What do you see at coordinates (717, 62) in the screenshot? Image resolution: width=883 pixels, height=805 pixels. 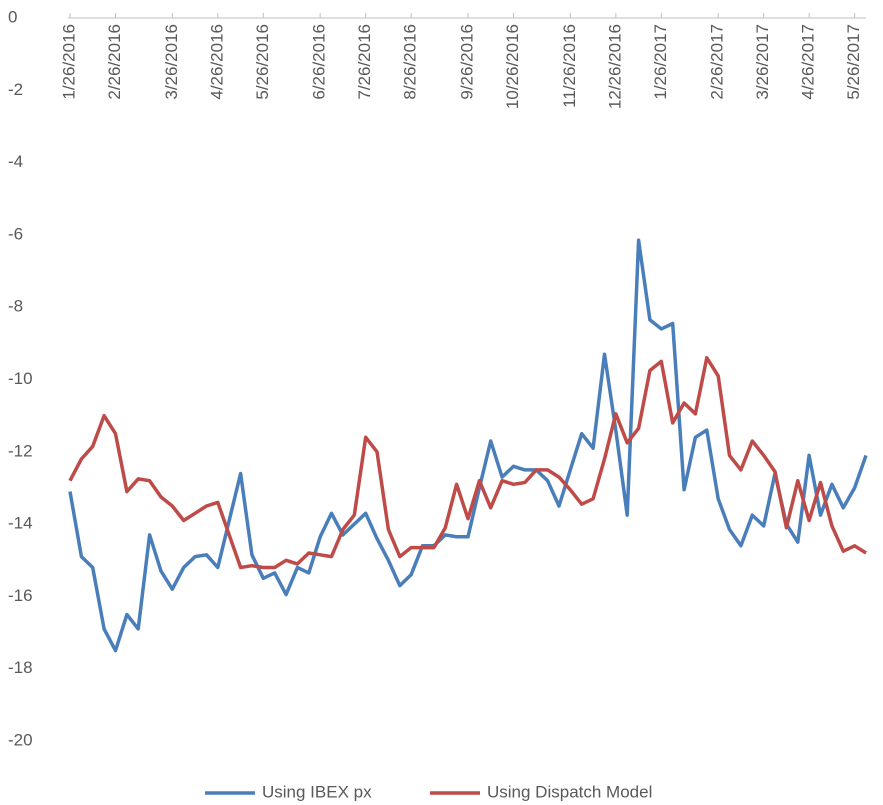 I see `x-tick-label: 2/26/2017` at bounding box center [717, 62].